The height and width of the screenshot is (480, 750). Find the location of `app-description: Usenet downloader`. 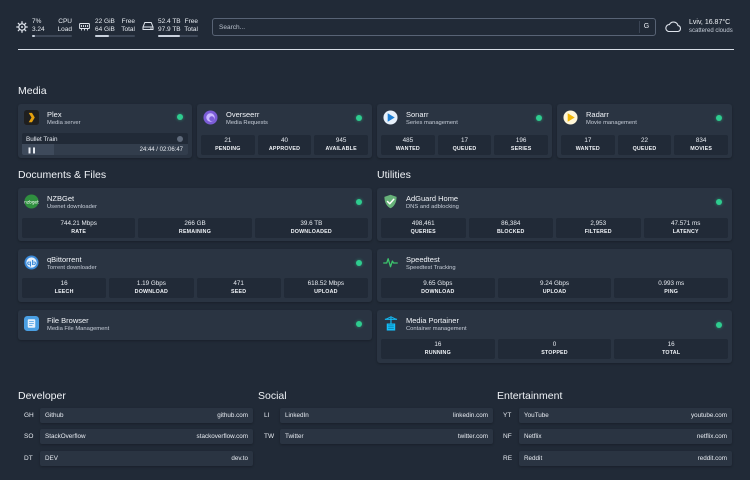

app-description: Usenet downloader is located at coordinates (72, 207).